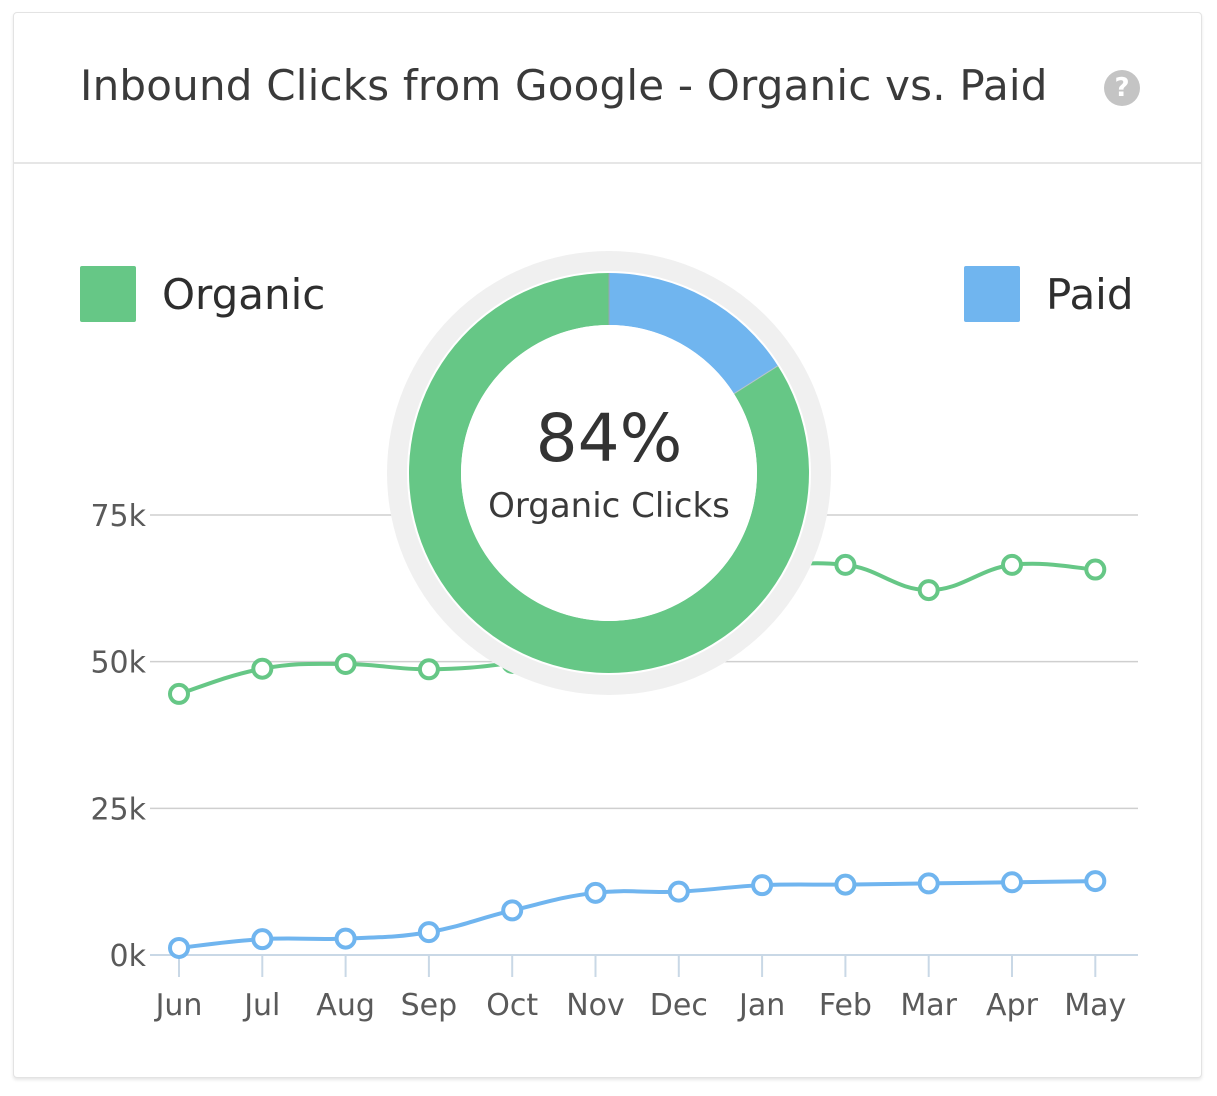 The width and height of the screenshot is (1217, 1096). I want to click on x-tick-label: Nov, so click(595, 1005).